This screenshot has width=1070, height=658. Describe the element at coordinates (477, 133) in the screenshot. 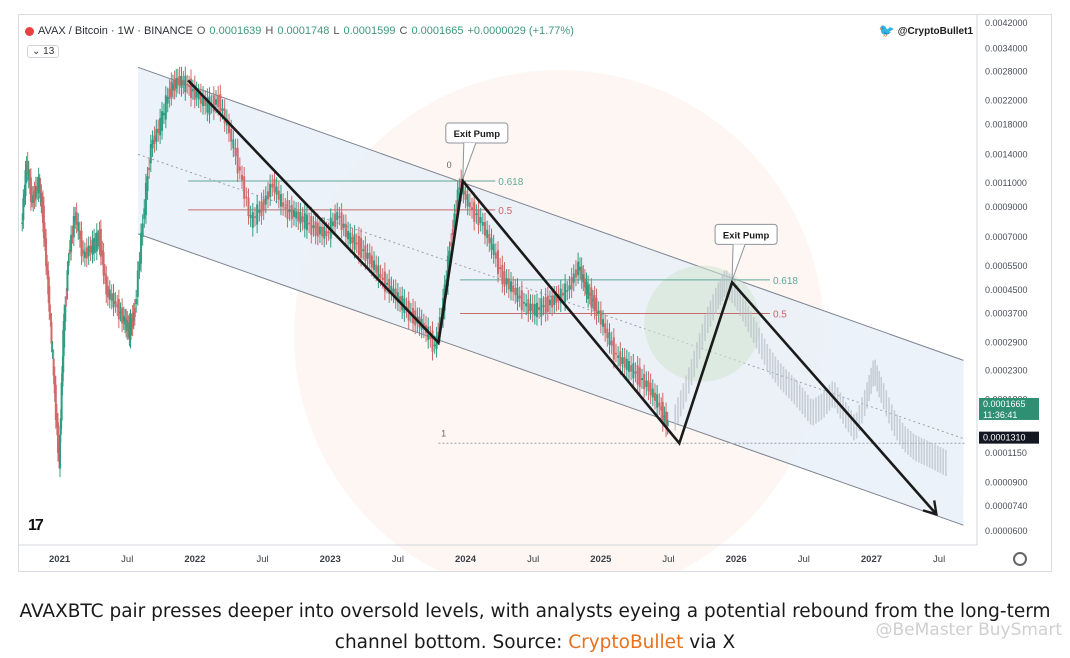

I see `exit-pump-callout-box` at that location.